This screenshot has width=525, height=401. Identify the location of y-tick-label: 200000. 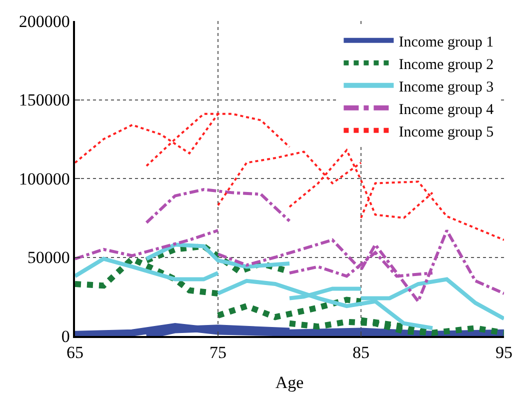
(44, 21).